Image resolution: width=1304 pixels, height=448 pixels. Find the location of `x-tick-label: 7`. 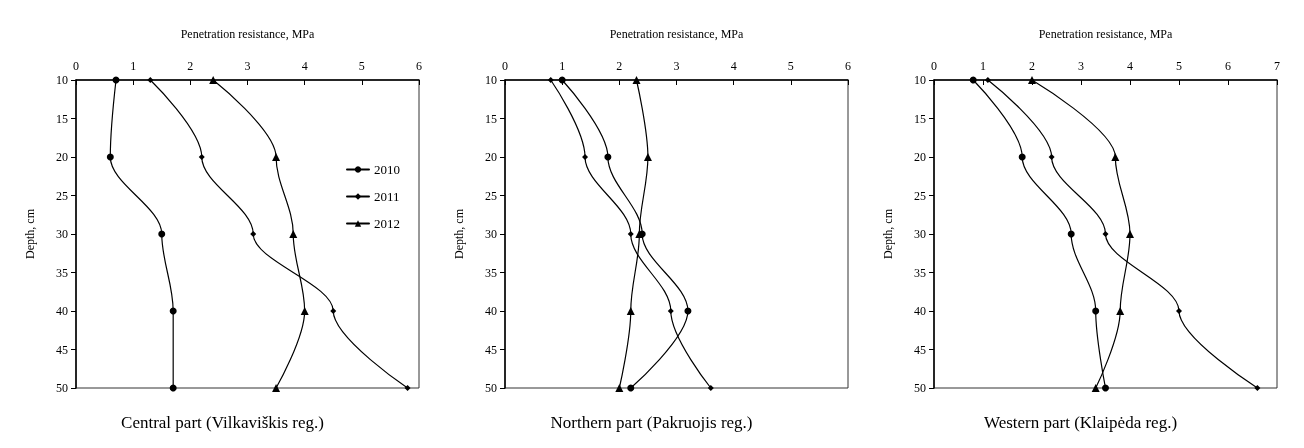

x-tick-label: 7 is located at coordinates (1277, 66).